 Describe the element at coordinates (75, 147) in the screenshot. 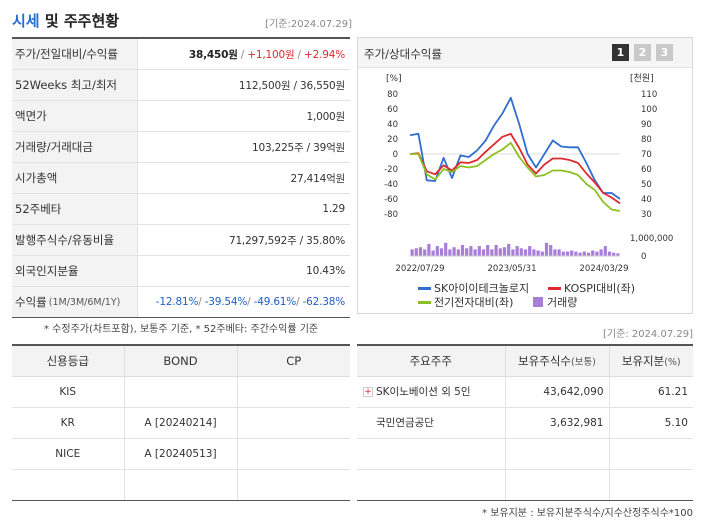

I see `info-label: 거래량/거래대금` at that location.